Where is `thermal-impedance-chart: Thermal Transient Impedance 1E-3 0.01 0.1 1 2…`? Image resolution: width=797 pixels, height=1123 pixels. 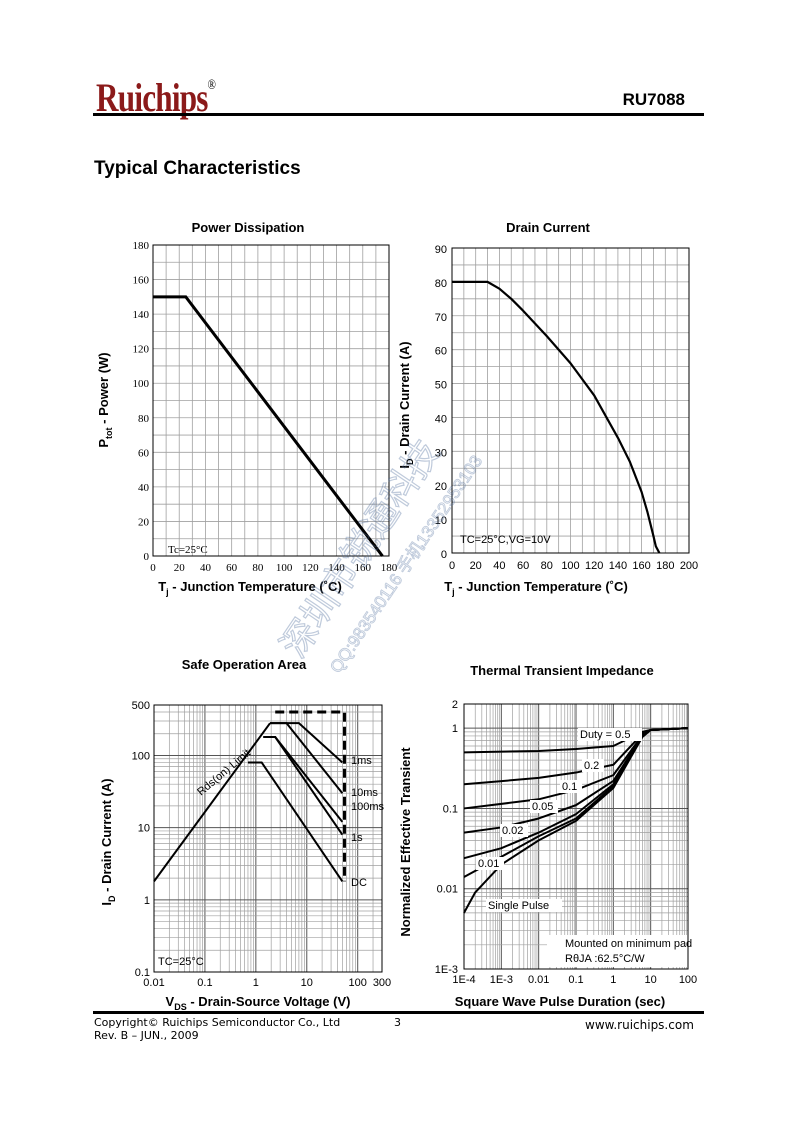 thermal-impedance-chart: Thermal Transient Impedance 1E-3 0.01 0.1 1 2… is located at coordinates (547, 836).